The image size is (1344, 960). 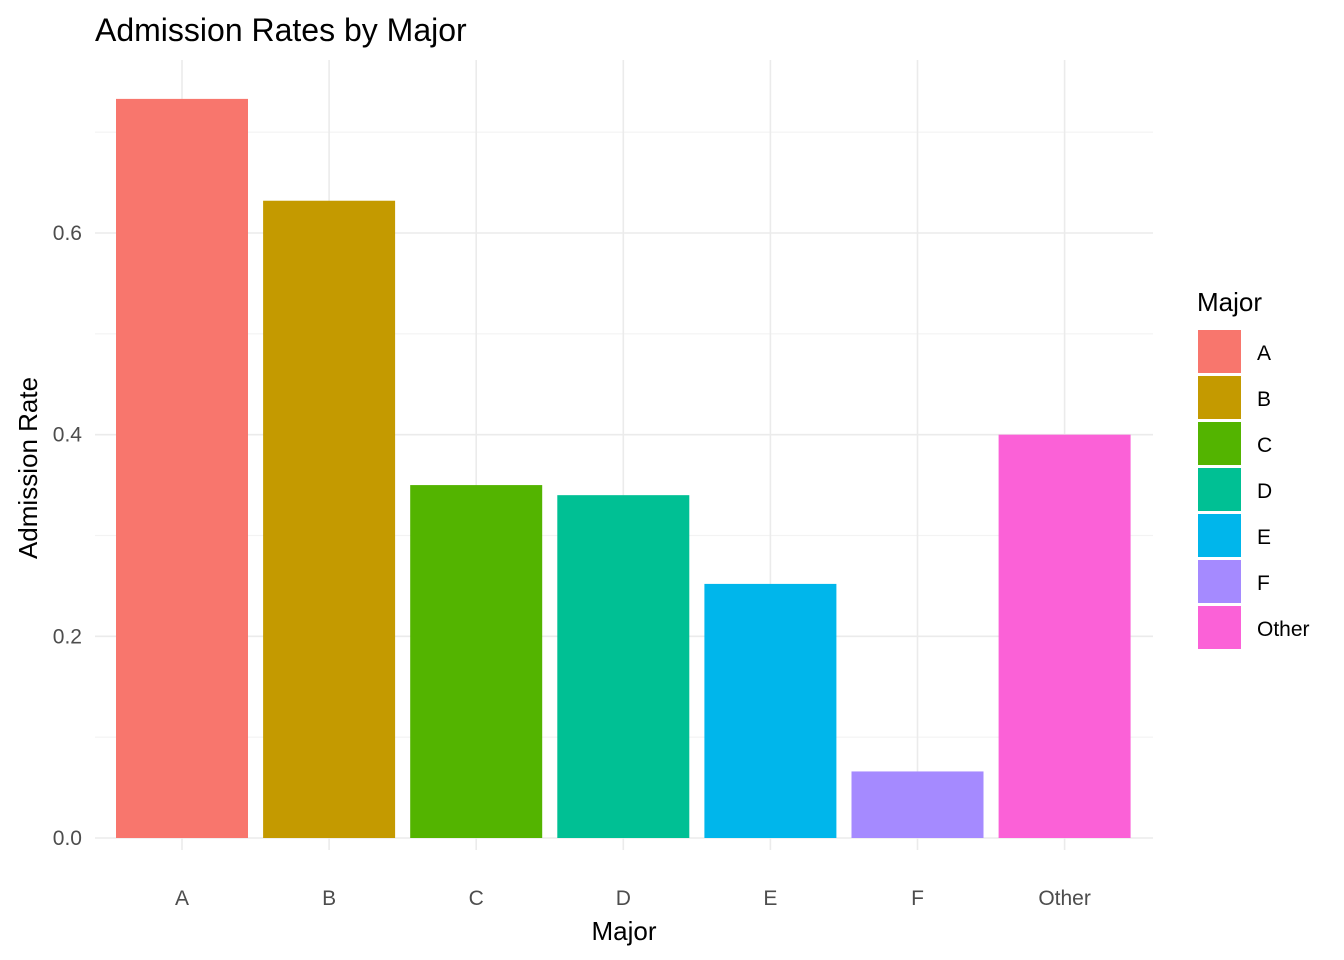 I want to click on bar-other, so click(x=1064, y=636).